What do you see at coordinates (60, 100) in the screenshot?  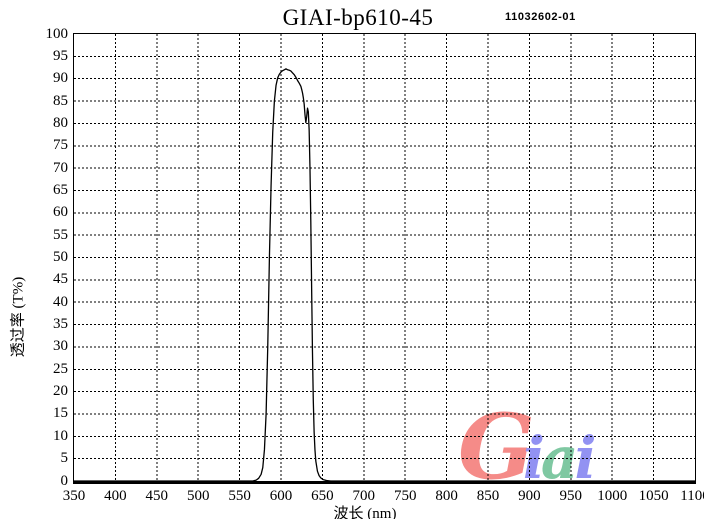 I see `y-tick-label: 85` at bounding box center [60, 100].